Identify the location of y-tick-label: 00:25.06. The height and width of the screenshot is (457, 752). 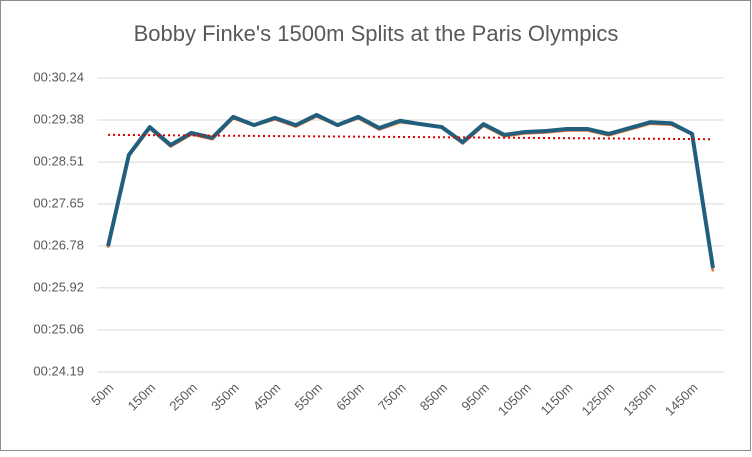
(58, 328).